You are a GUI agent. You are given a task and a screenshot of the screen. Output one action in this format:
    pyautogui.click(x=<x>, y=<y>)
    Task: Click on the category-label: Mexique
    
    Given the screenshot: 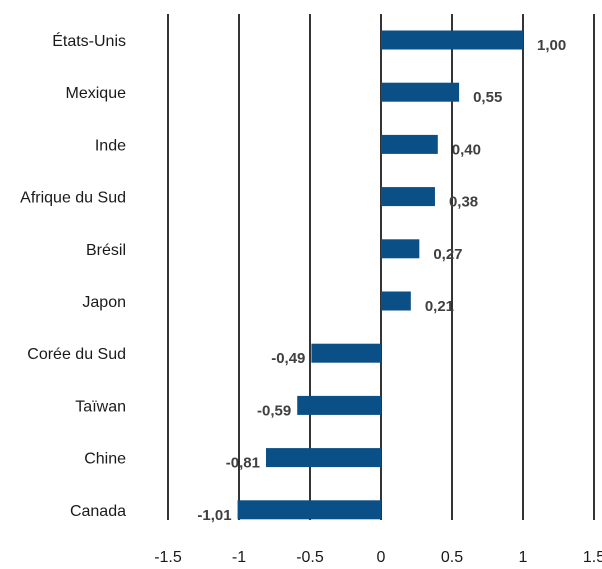 What is the action you would take?
    pyautogui.click(x=96, y=93)
    